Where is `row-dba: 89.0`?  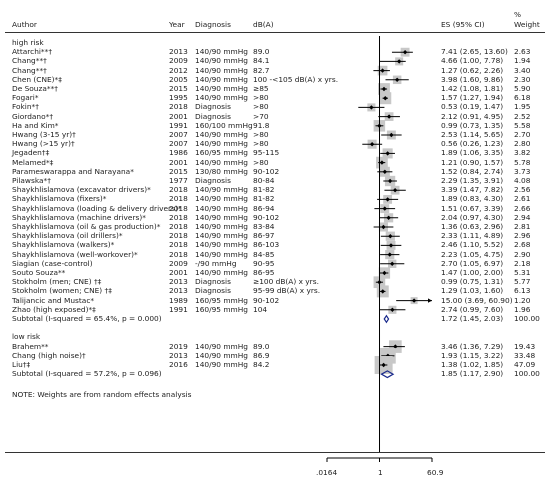 row-dba: 89.0 is located at coordinates (261, 52).